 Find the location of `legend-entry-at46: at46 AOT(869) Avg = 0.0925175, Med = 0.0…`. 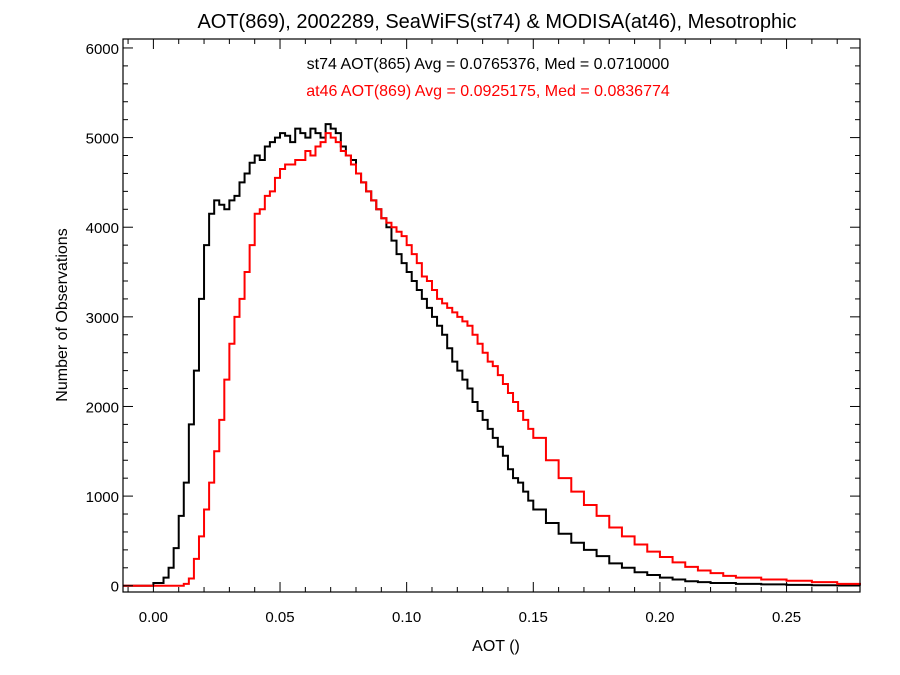

legend-entry-at46: at46 AOT(869) Avg = 0.0925175, Med = 0.0… is located at coordinates (488, 91).